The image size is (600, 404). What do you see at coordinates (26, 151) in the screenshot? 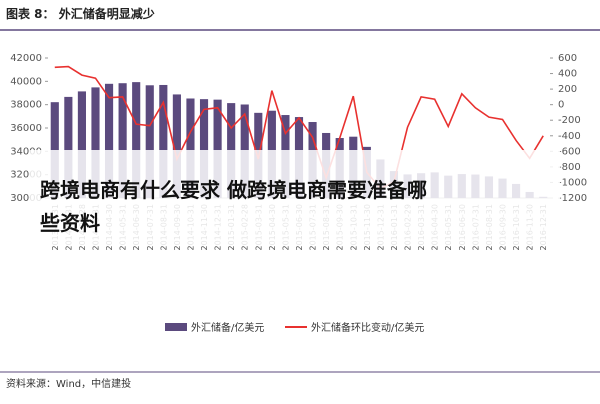
I see `y-tick-label: 34000` at bounding box center [26, 151].